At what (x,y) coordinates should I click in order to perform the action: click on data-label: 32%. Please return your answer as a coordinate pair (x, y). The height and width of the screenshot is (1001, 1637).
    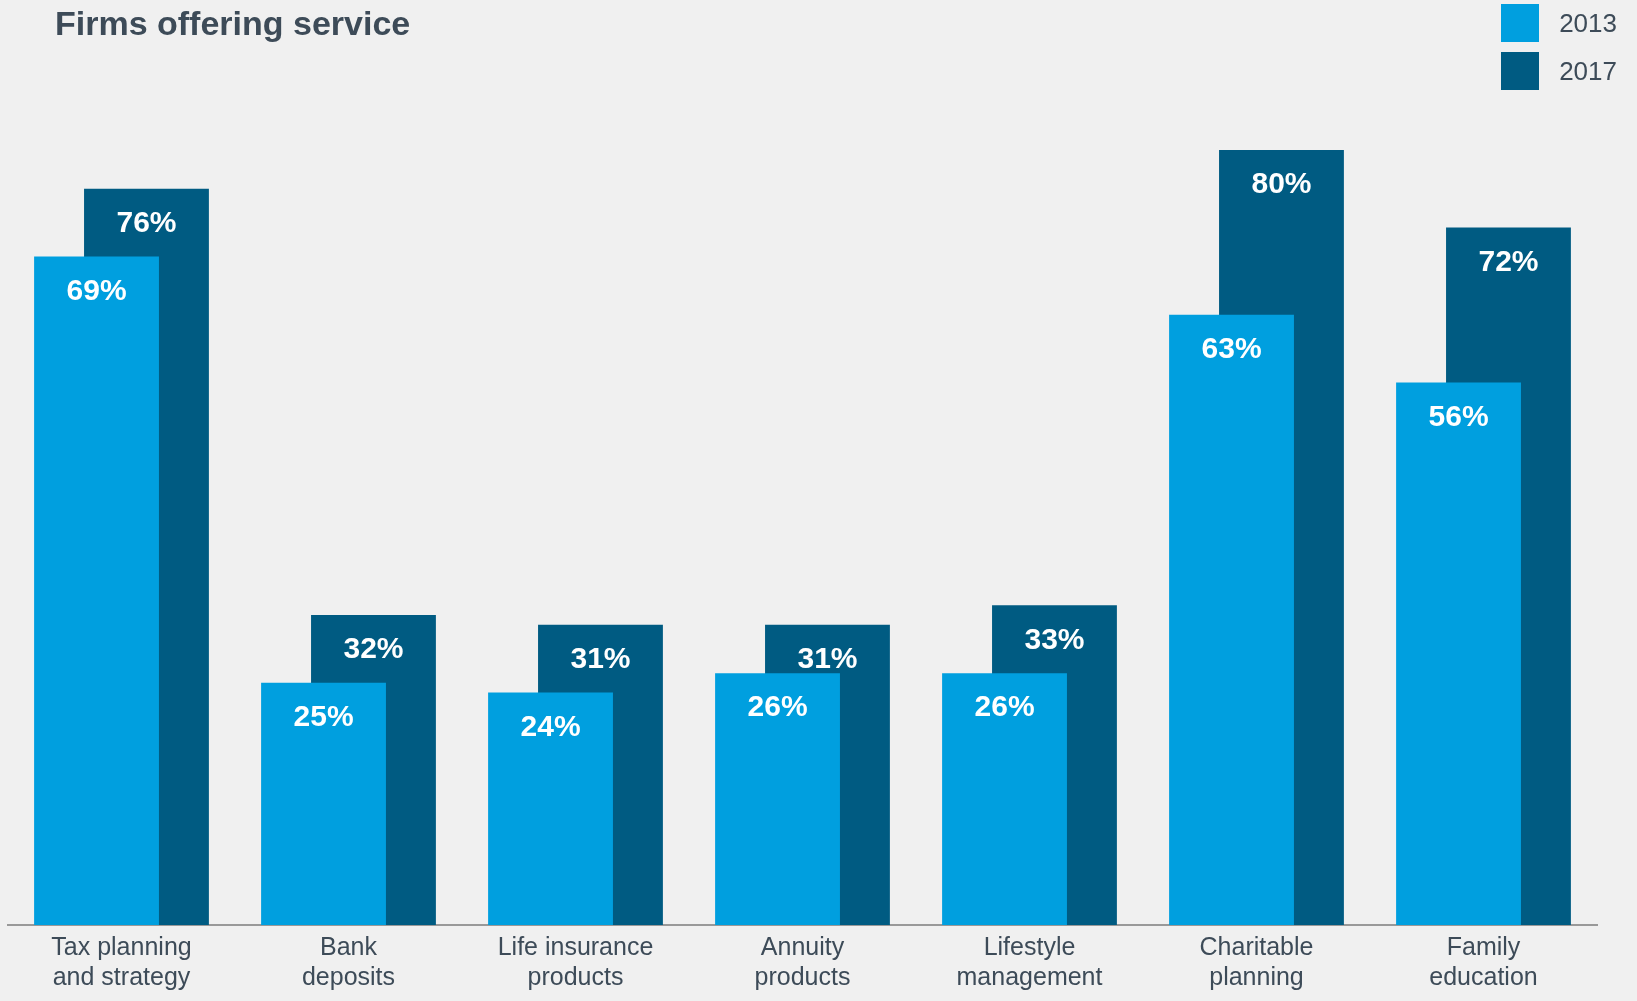
    Looking at the image, I should click on (373, 648).